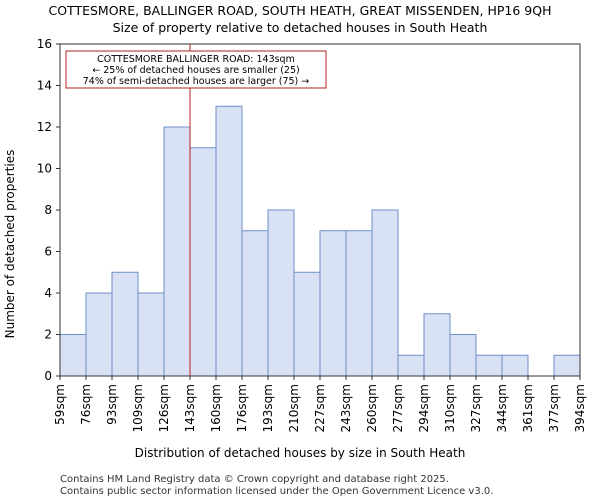 This screenshot has height=500, width=600. What do you see at coordinates (73, 355) in the screenshot?
I see `bar-59sqm` at bounding box center [73, 355].